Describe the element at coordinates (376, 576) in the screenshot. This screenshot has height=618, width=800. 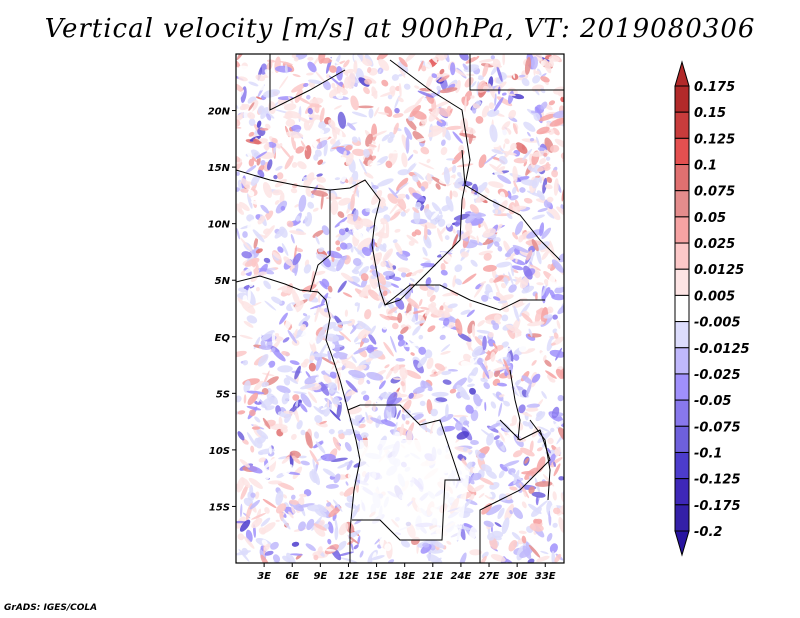
I see `lon-tick-label: 15E` at that location.